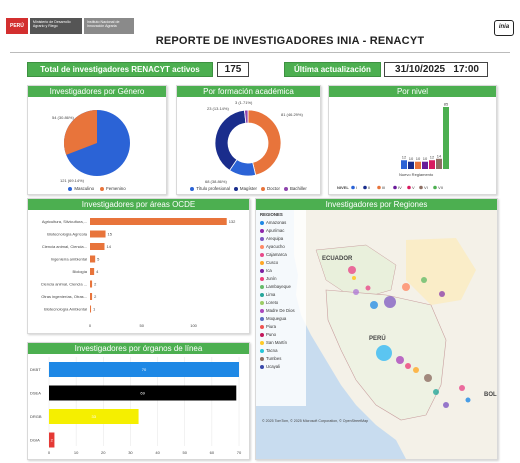 This screenshot has width=520, height=463. What do you see at coordinates (425, 165) in the screenshot?
I see `level-bar-IV` at bounding box center [425, 165].